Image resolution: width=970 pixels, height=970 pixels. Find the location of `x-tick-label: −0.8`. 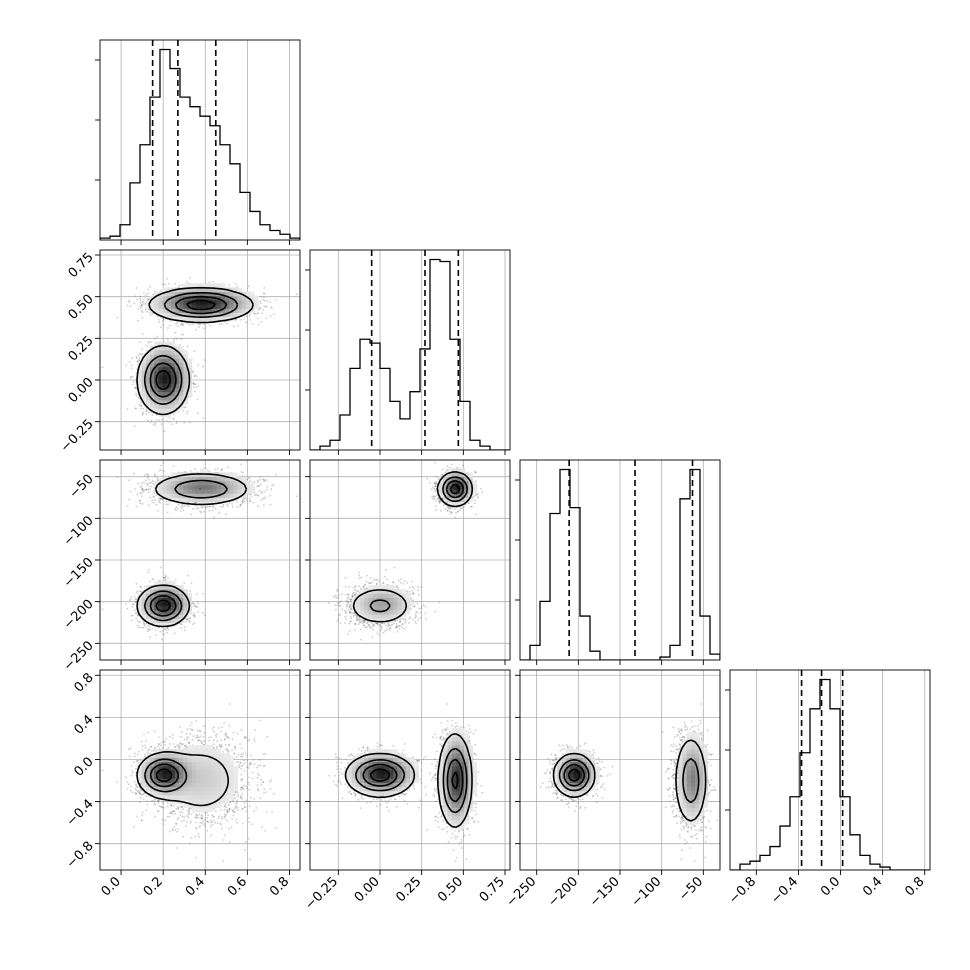

x-tick-label: −0.8 is located at coordinates (742, 890).